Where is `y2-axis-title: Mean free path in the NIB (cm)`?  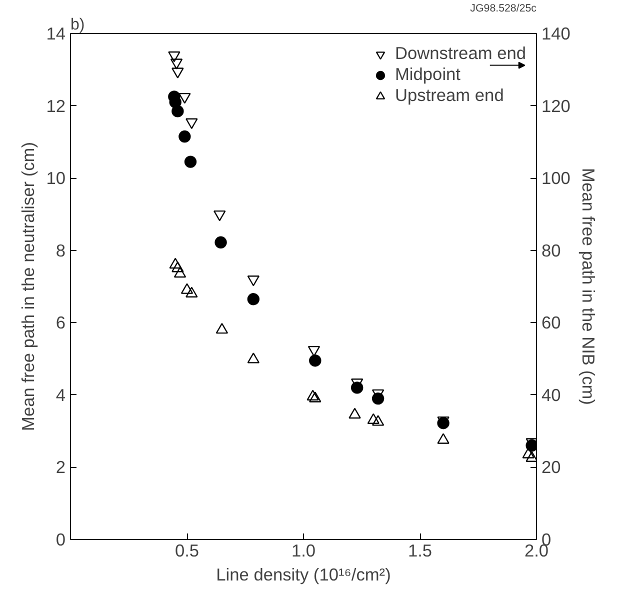
y2-axis-title: Mean free path in the NIB (cm) is located at coordinates (588, 286).